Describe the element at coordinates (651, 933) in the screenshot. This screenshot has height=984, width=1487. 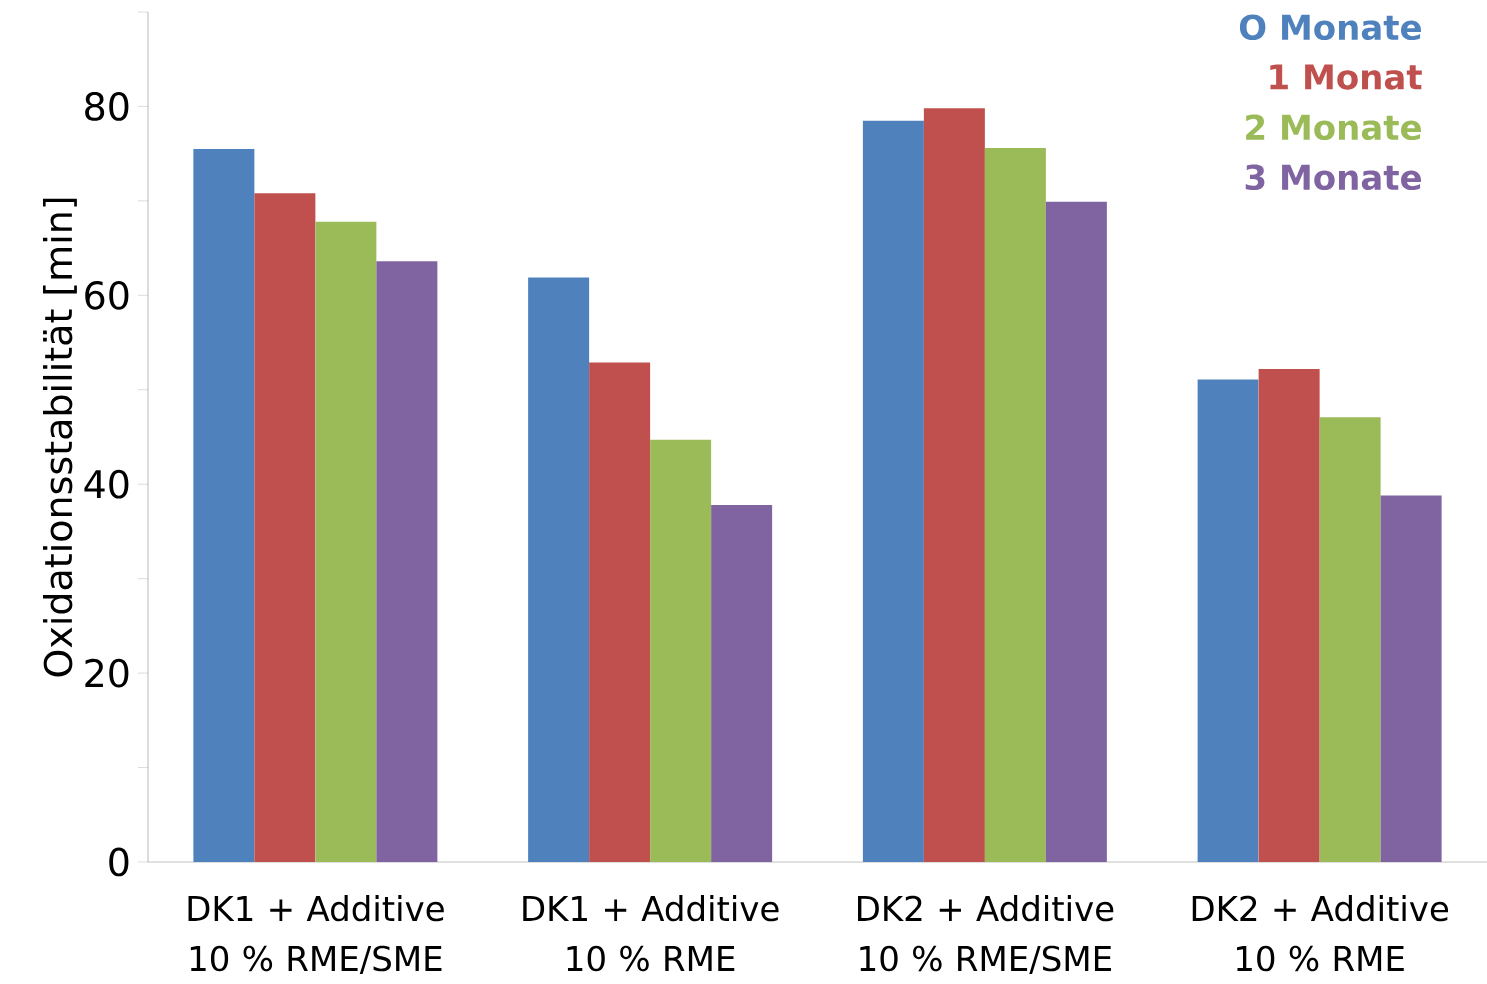
I see `x-tick-label: DK1 + Additive 10 % RME` at that location.